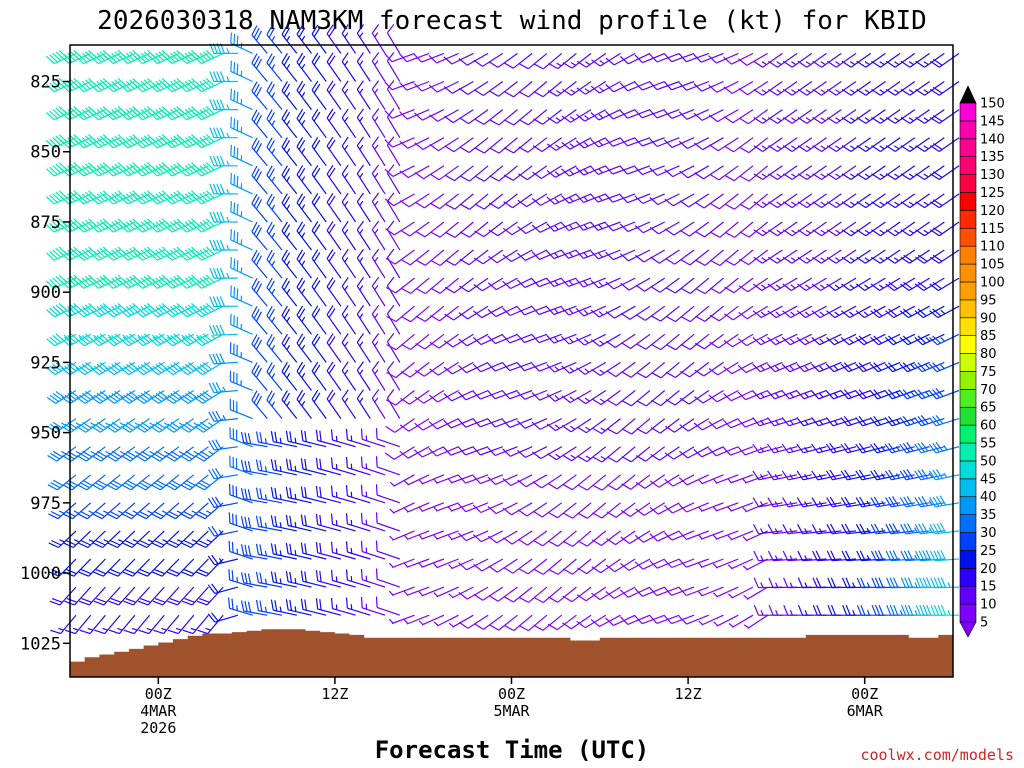 Image resolution: width=1024 pixels, height=768 pixels. I want to click on colorbar-label: 5, so click(984, 623).